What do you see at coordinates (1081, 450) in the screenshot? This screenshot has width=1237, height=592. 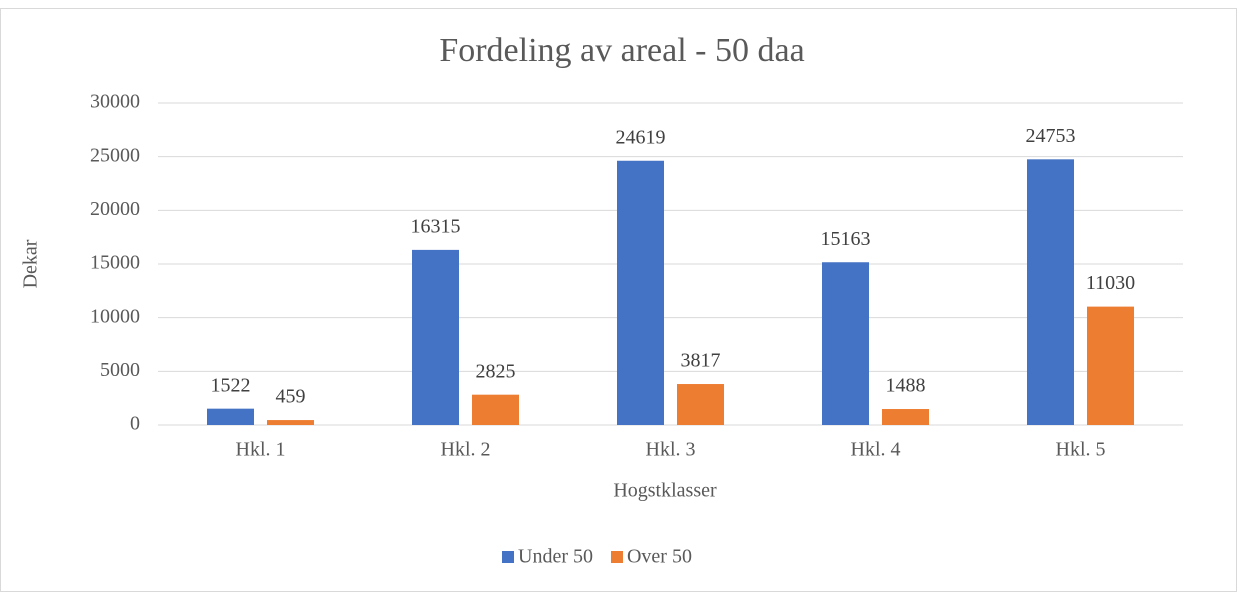 I see `x-tick-label: Hkl. 5` at bounding box center [1081, 450].